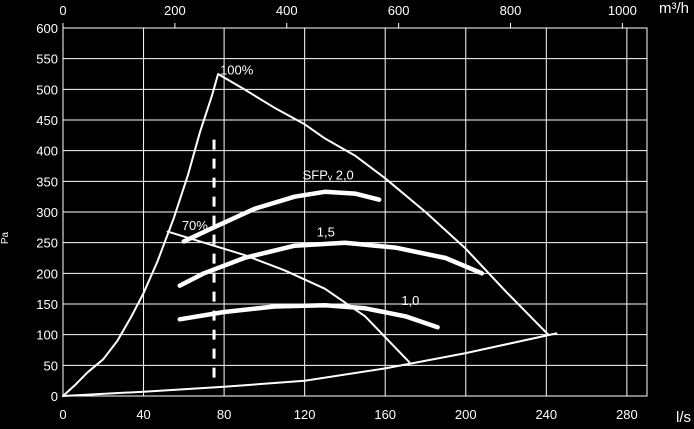  Describe the element at coordinates (326, 232) in the screenshot. I see `series-label: 1,5` at that location.